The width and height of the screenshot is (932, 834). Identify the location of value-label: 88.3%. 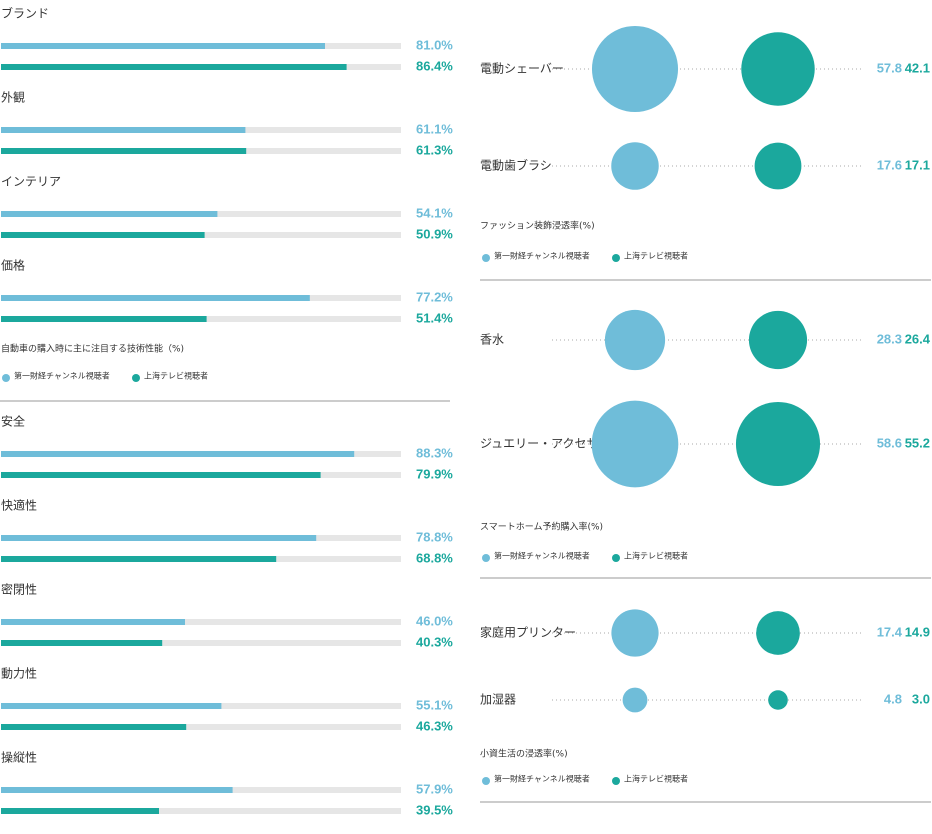
(434, 452).